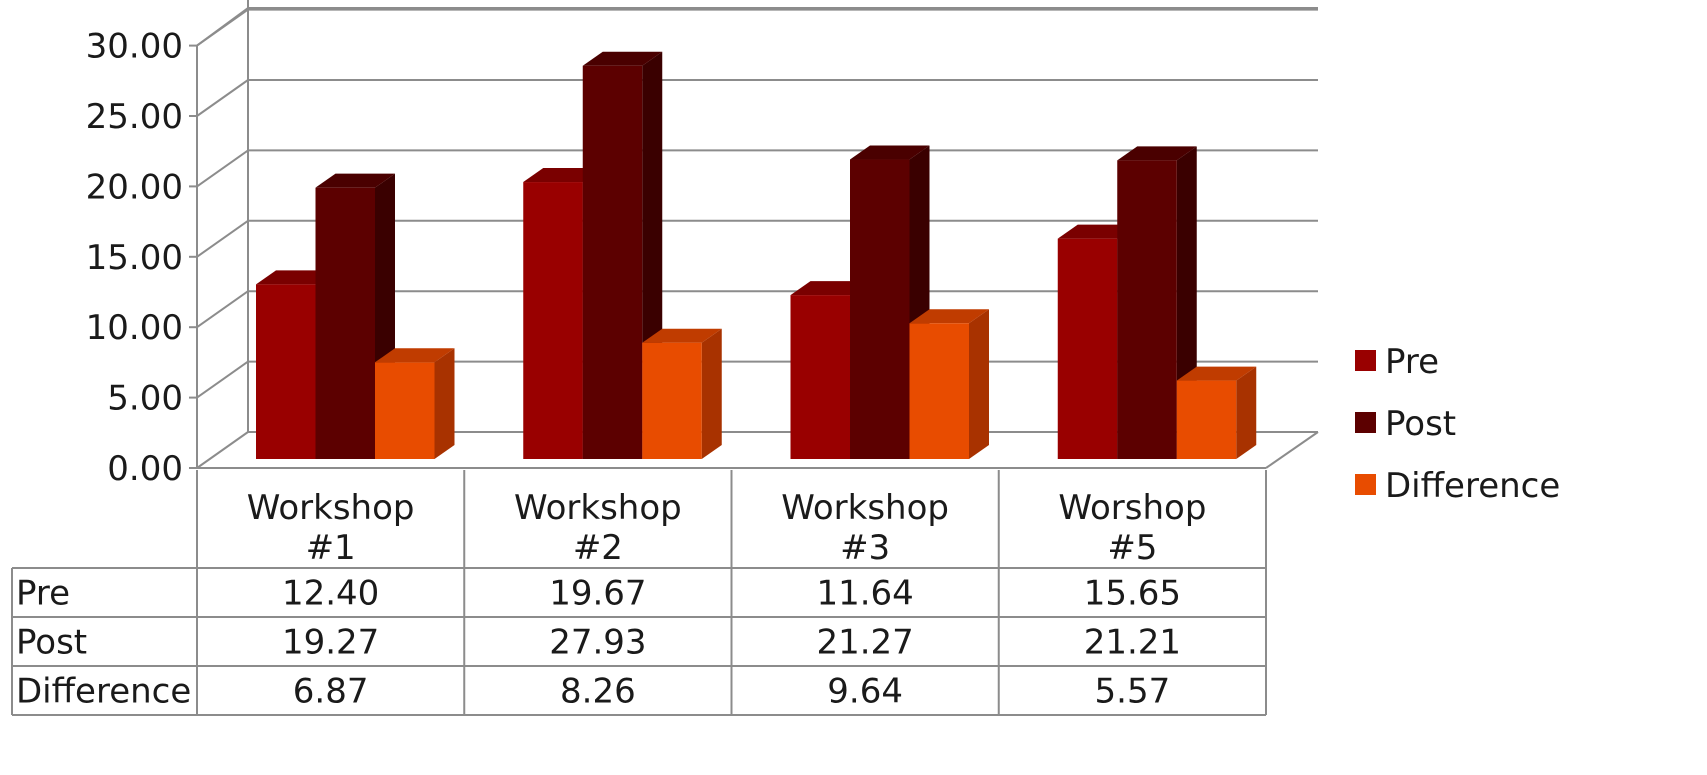 This screenshot has height=775, width=1707. I want to click on legend-label: Difference, so click(1472, 486).